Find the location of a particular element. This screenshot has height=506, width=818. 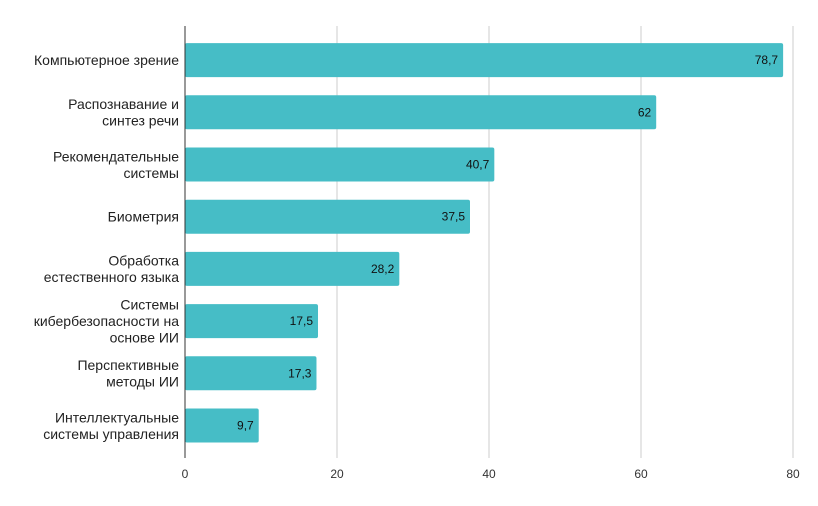

category-label-line: Биометрия is located at coordinates (143, 217).